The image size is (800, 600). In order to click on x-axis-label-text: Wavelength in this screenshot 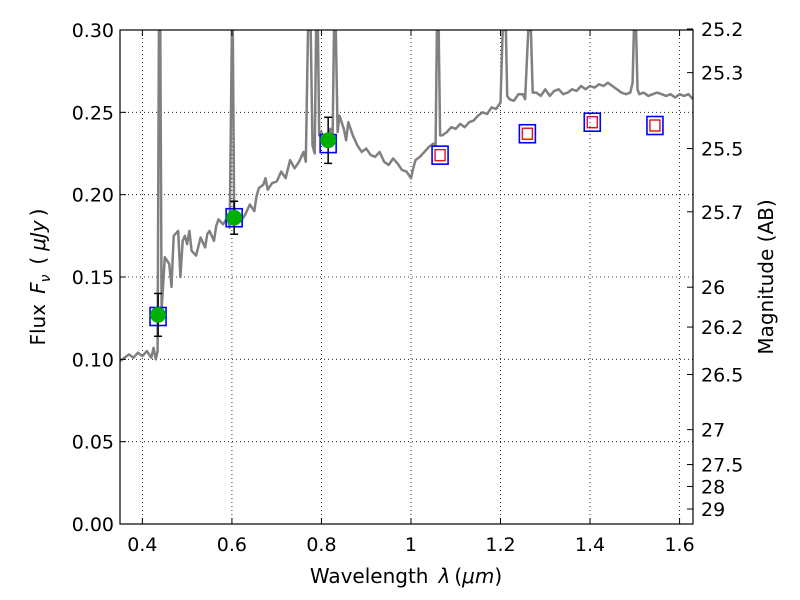, I will do `click(369, 576)`.